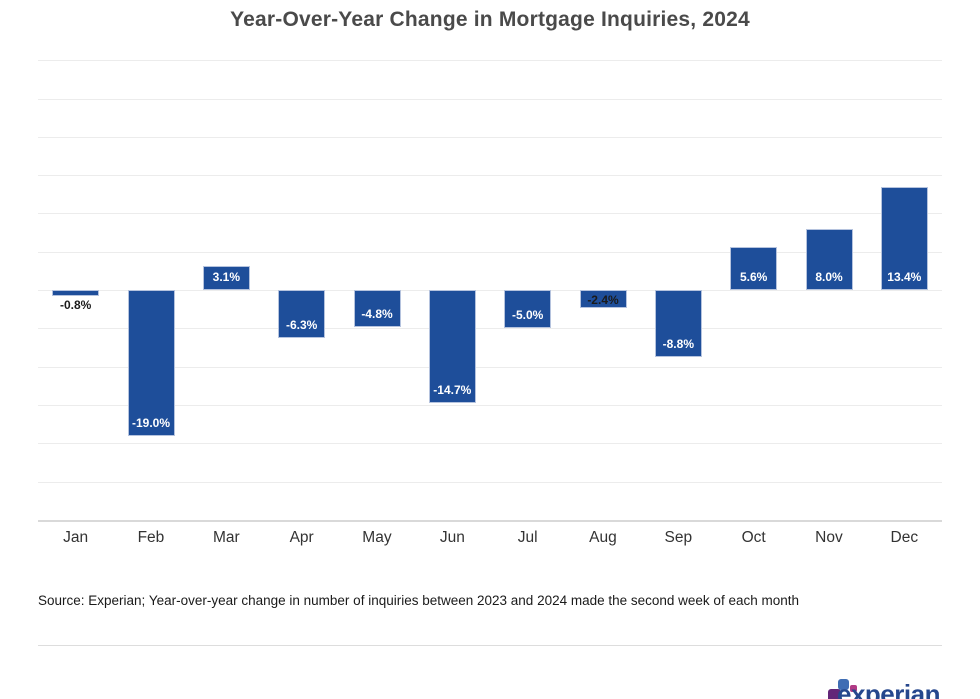  I want to click on bar-aug, so click(603, 299).